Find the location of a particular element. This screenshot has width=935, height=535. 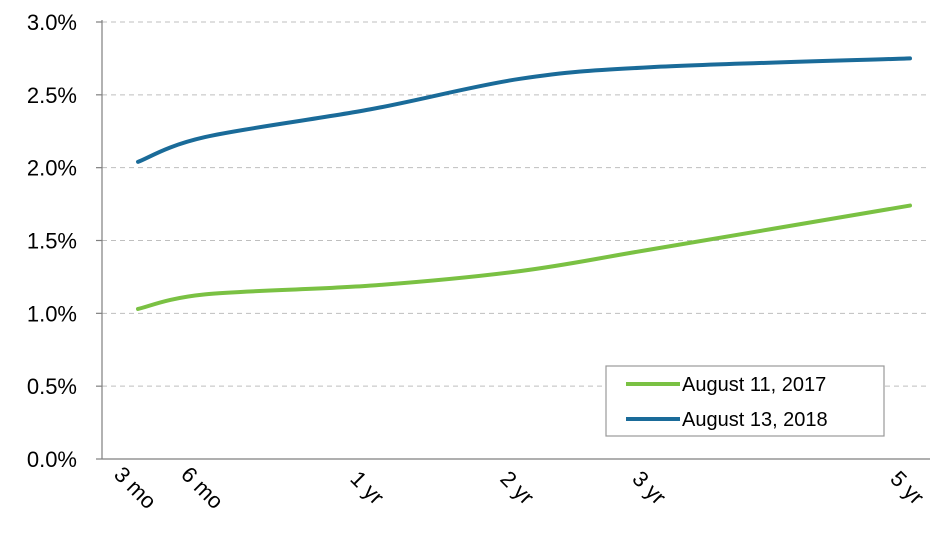

x-tick-label: 6 mo is located at coordinates (202, 488).